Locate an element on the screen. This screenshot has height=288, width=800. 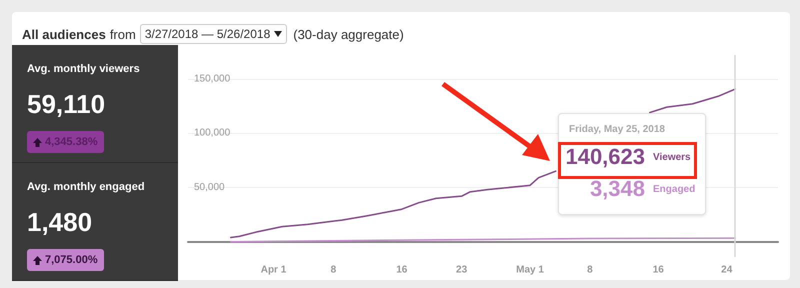
x-tick-label: Apr 1 is located at coordinates (273, 270).